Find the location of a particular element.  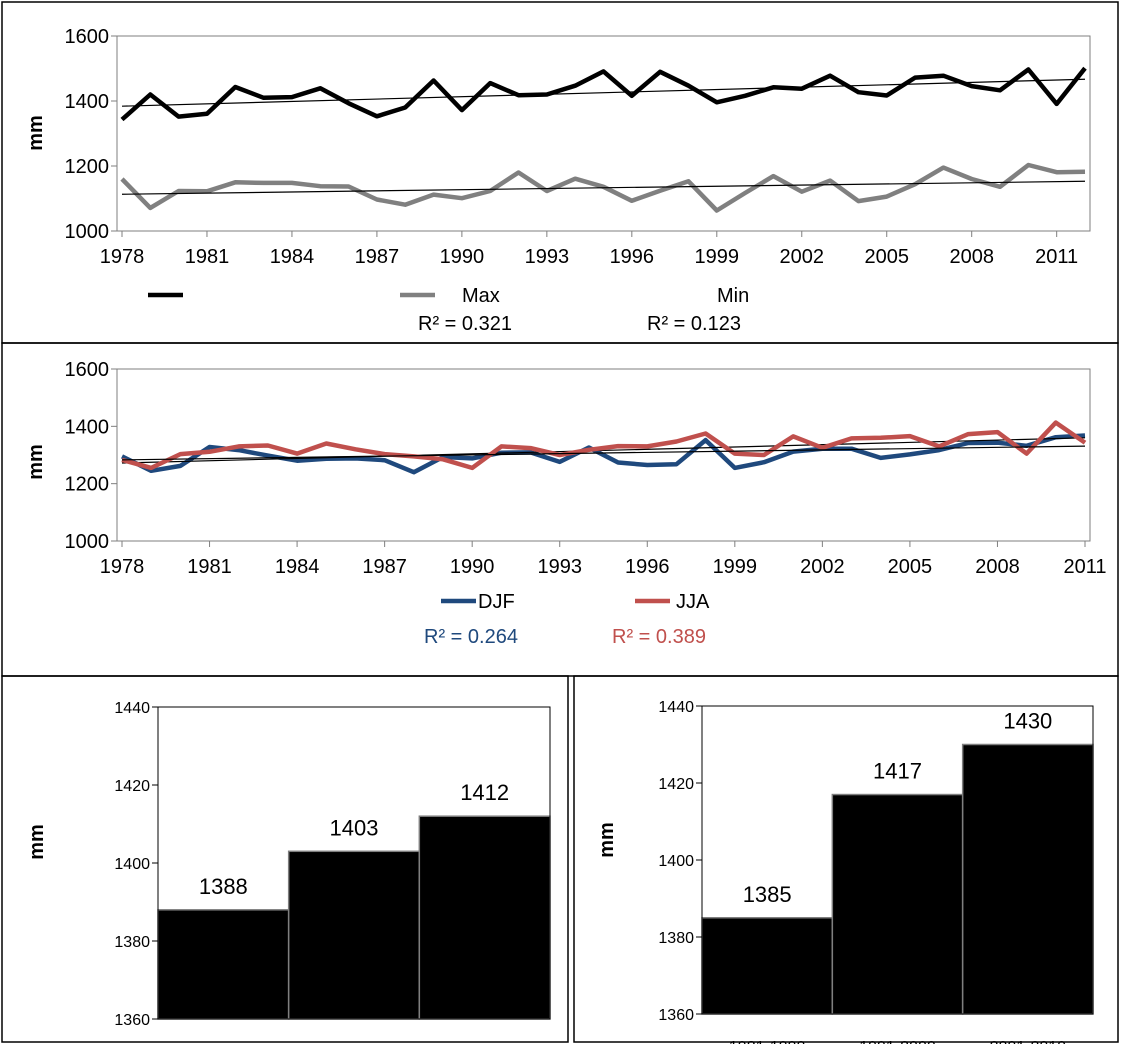

legend-label-djf: DJF is located at coordinates (496, 602).